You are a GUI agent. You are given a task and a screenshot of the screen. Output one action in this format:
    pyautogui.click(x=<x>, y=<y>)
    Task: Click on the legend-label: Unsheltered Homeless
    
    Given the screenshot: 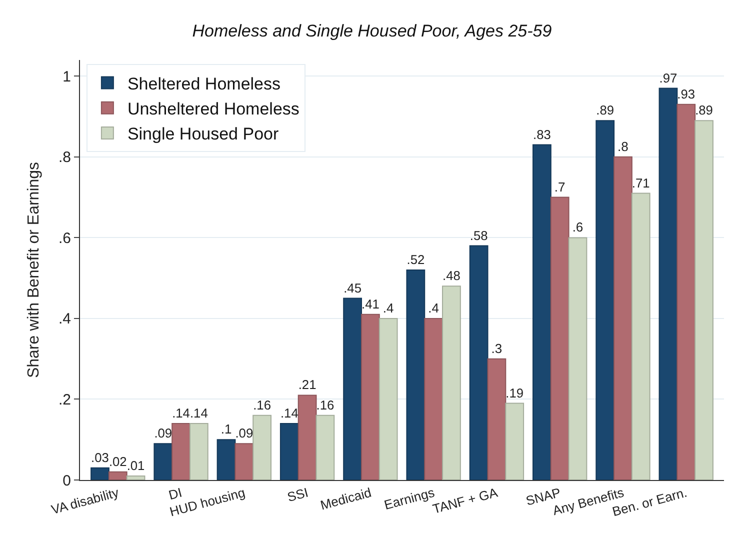 What is the action you would take?
    pyautogui.click(x=213, y=108)
    